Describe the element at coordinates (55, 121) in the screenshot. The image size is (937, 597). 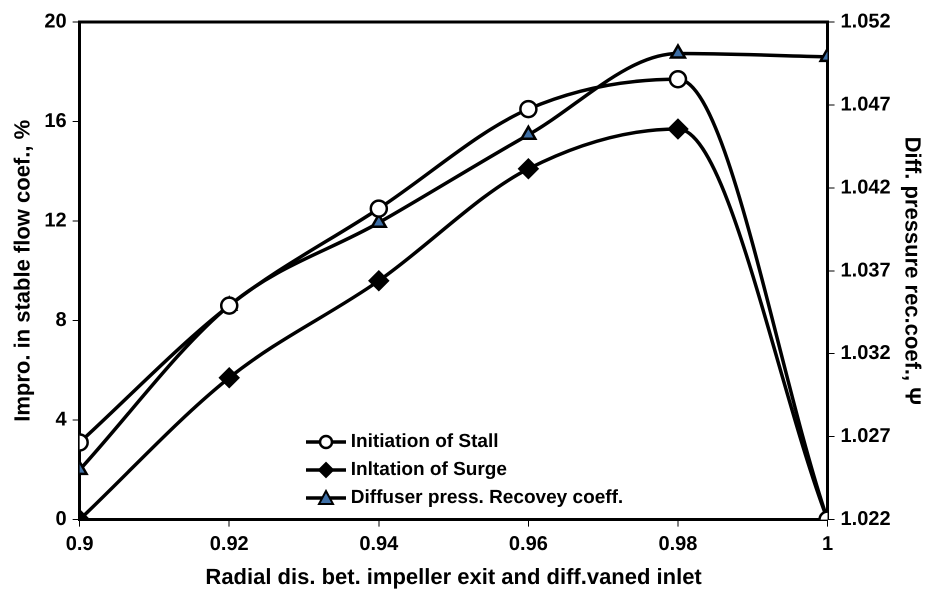
I see `y-tick-label: 16` at that location.